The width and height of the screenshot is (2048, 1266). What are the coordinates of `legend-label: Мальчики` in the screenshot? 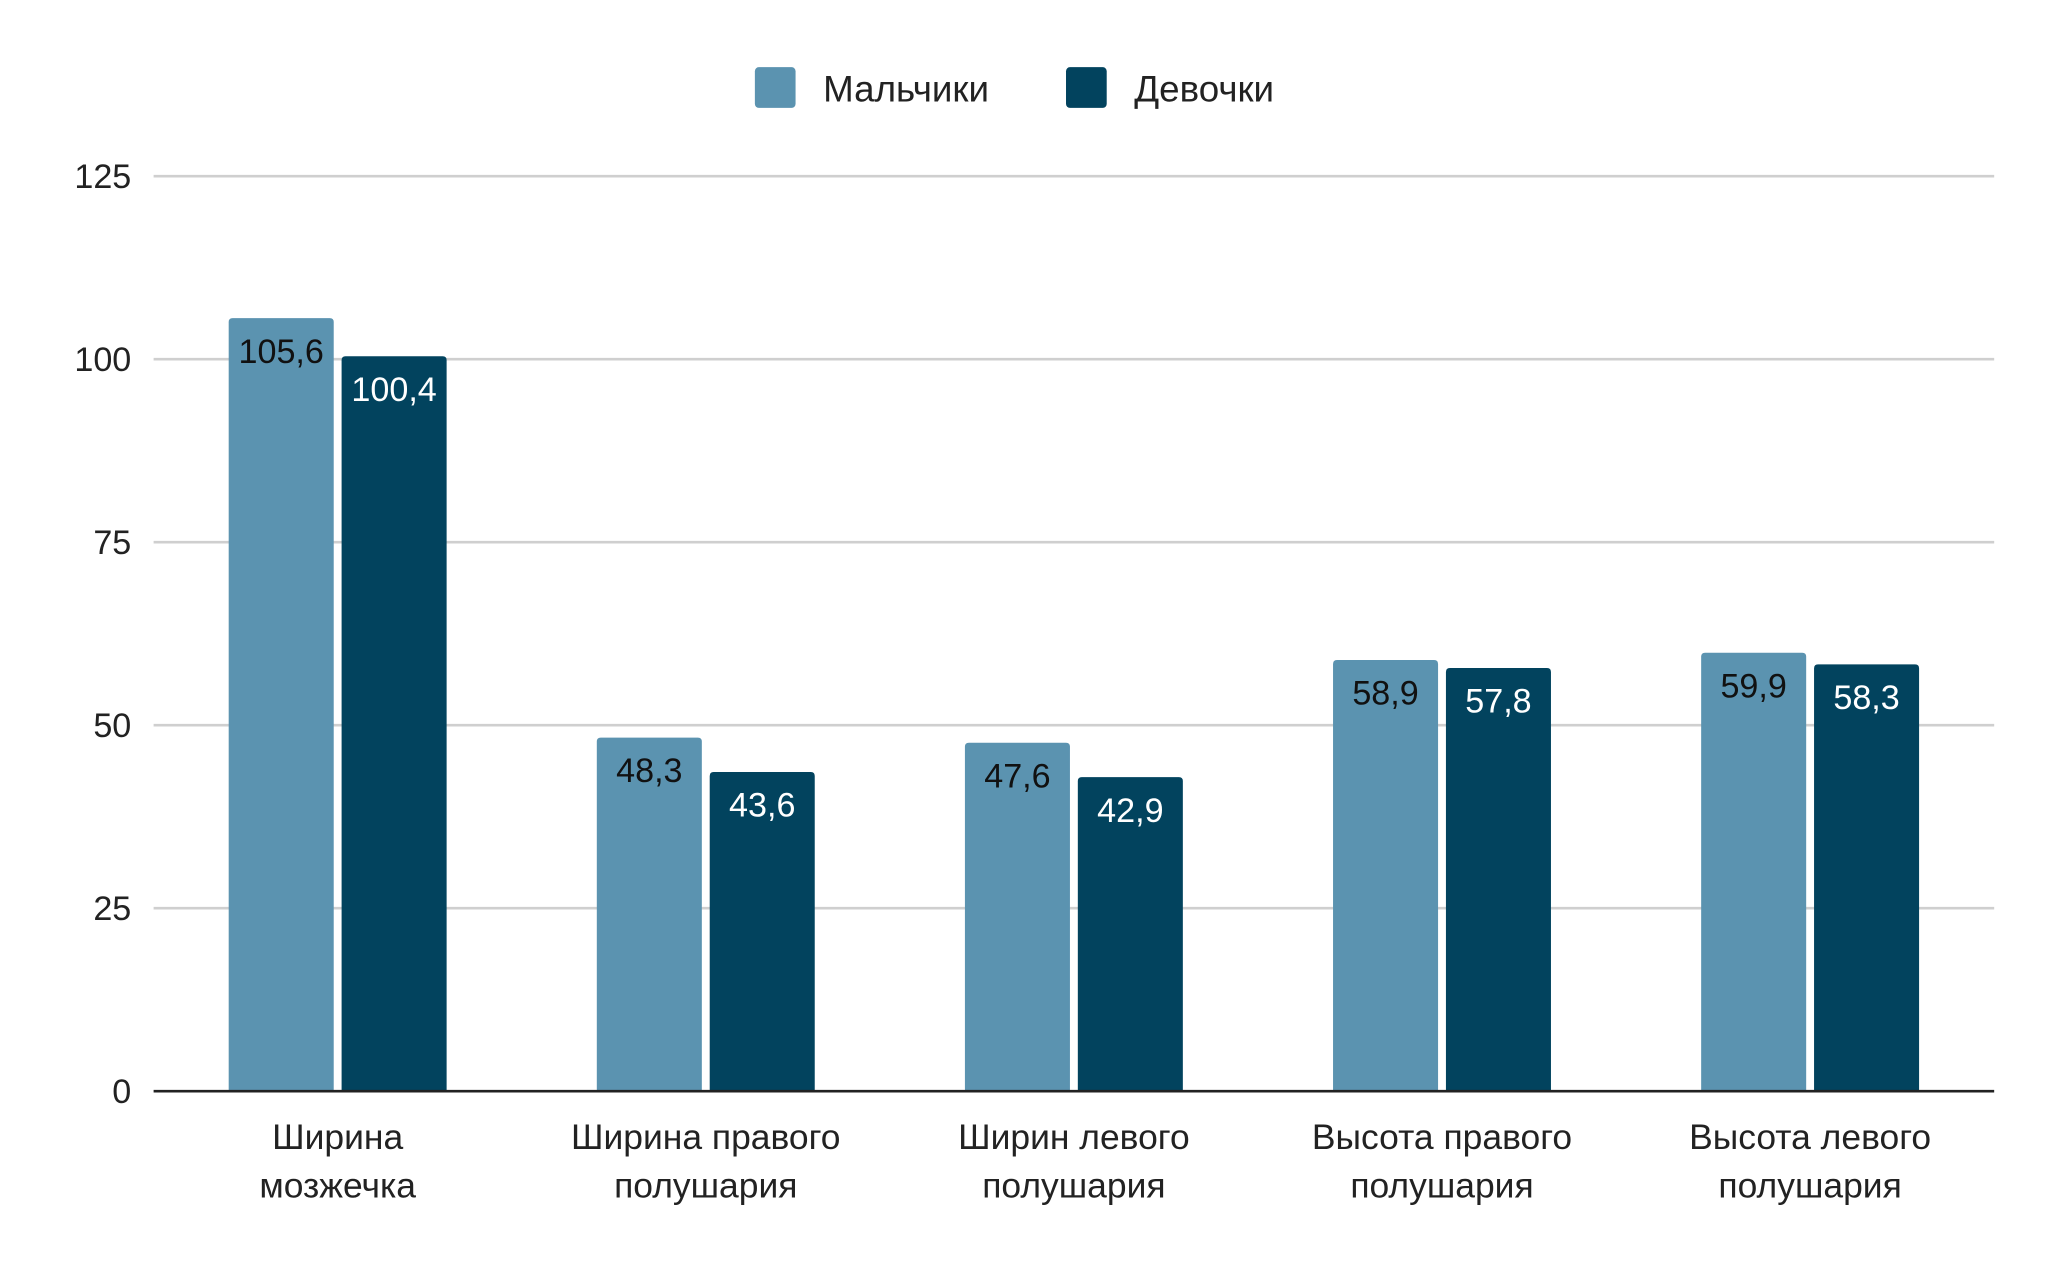 It's located at (906, 88).